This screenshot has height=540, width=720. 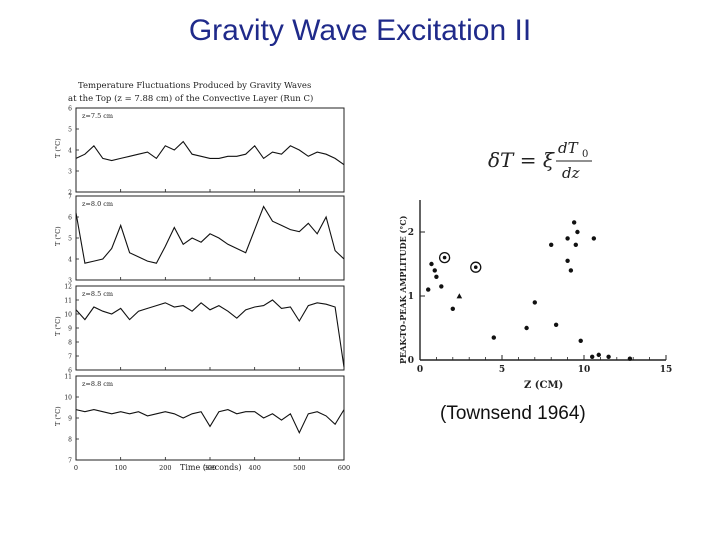 I want to click on scatter-y-tick-label: 2, so click(x=411, y=233).